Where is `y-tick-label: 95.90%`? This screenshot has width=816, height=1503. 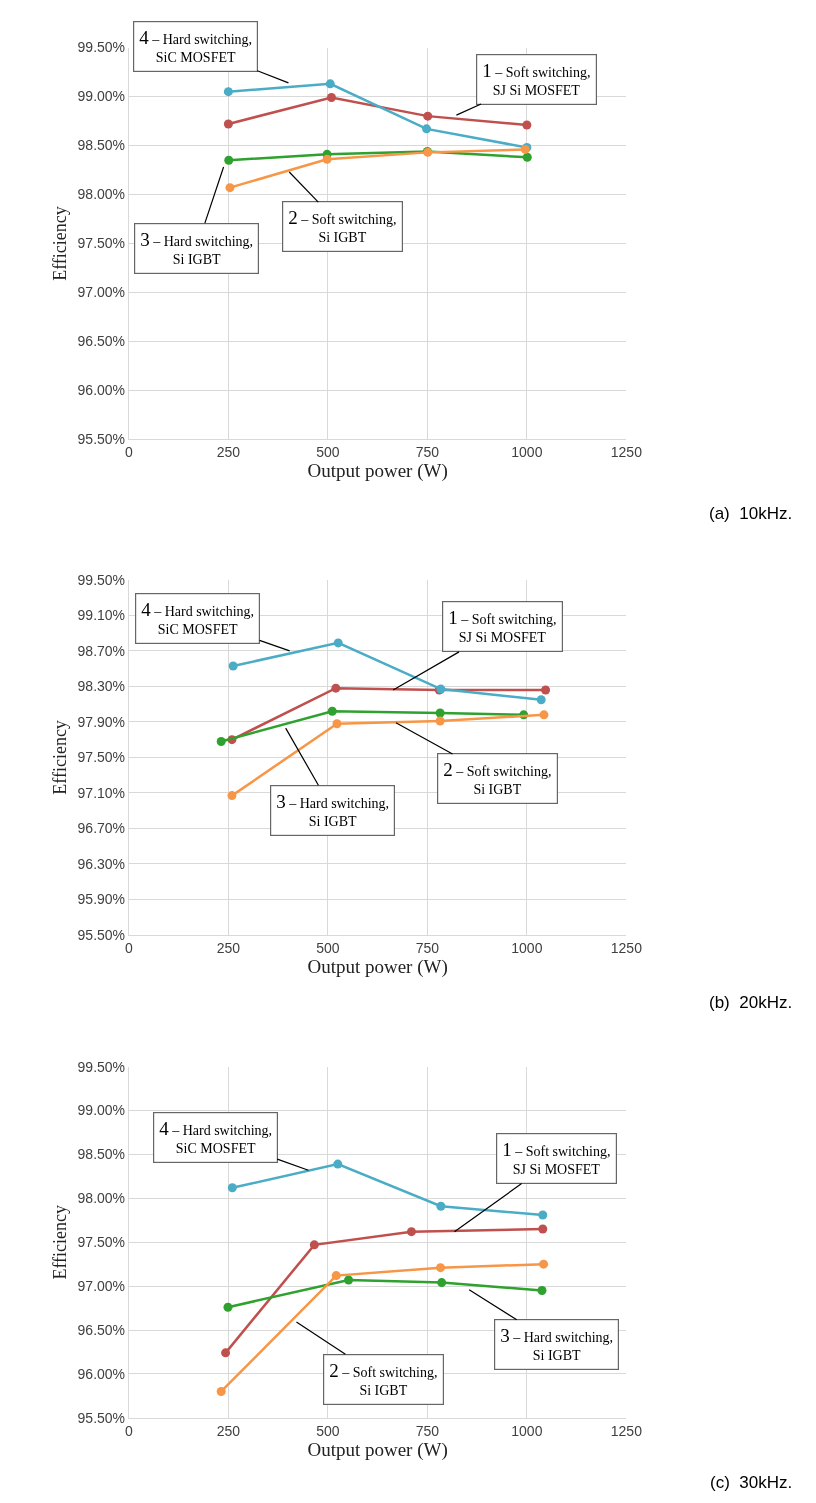 y-tick-label: 95.90% is located at coordinates (101, 899).